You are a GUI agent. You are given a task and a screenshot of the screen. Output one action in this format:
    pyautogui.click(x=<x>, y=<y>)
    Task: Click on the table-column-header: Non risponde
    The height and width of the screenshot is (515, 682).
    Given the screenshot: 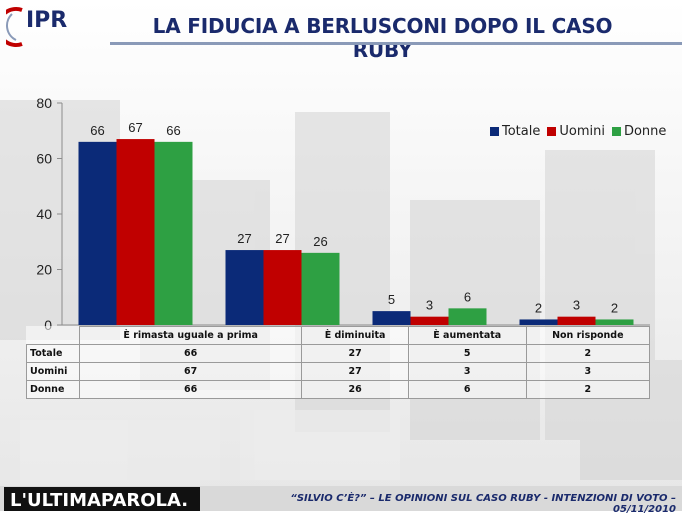 What is the action you would take?
    pyautogui.click(x=588, y=335)
    